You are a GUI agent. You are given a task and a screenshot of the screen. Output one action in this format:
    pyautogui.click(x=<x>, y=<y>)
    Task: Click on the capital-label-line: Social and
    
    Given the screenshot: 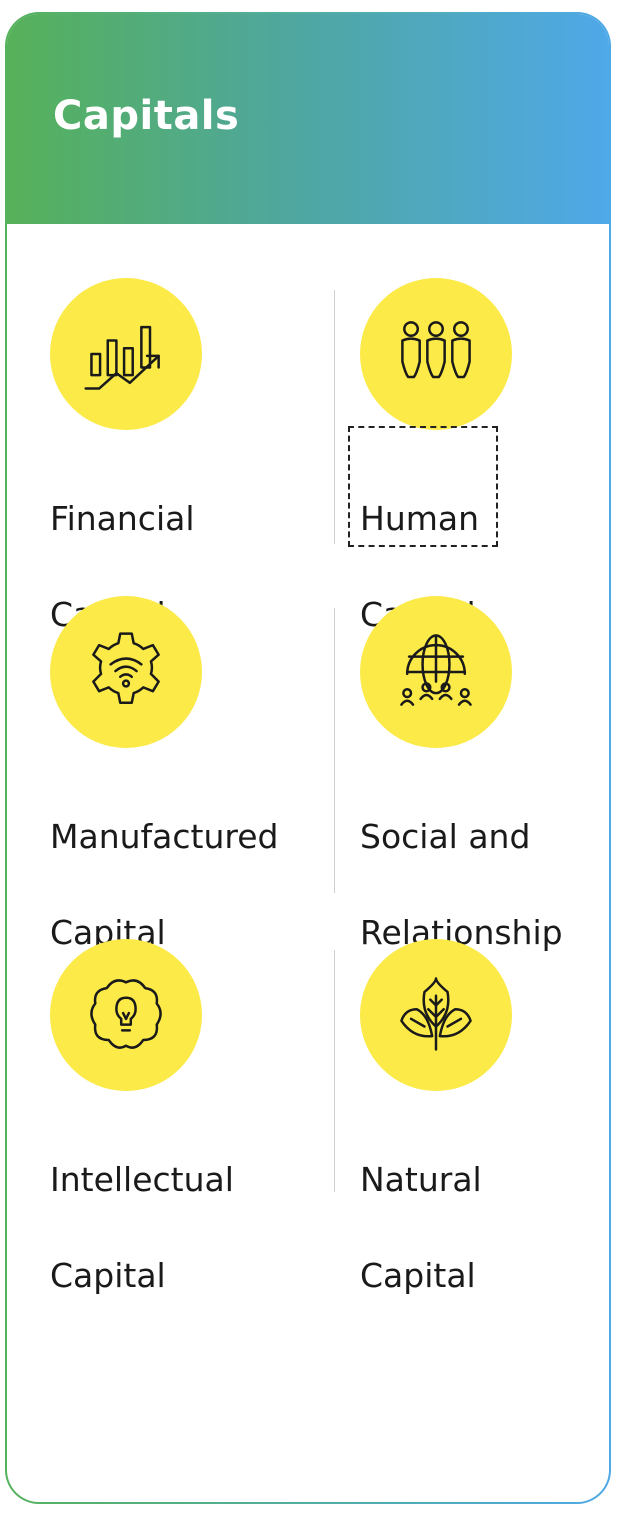 What is the action you would take?
    pyautogui.click(x=445, y=836)
    